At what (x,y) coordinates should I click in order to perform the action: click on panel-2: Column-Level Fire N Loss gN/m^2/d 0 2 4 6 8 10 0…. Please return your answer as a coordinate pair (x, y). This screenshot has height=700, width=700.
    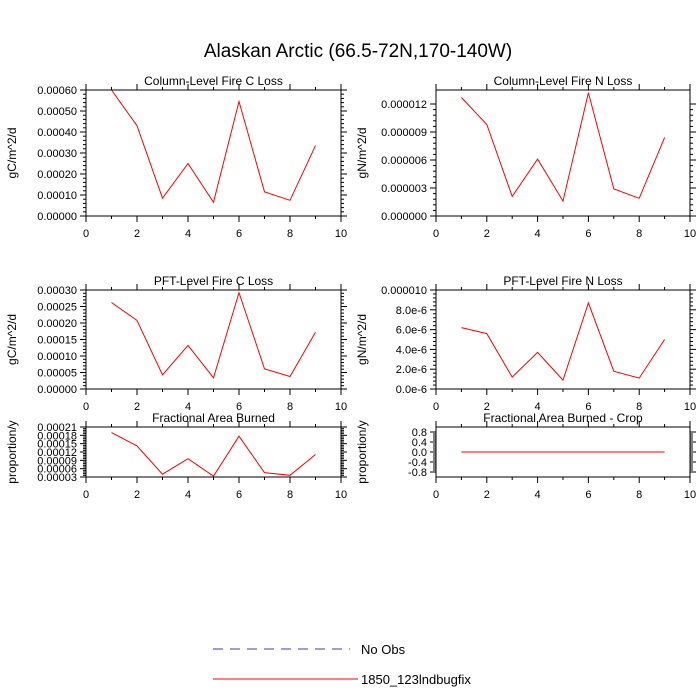
    Looking at the image, I should click on (525, 157).